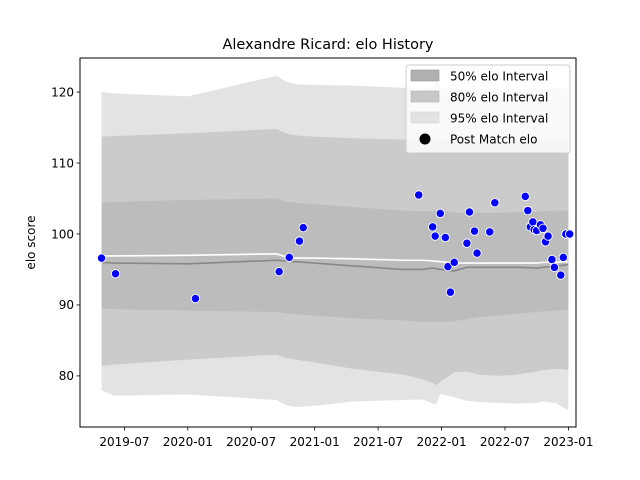 Image resolution: width=640 pixels, height=480 pixels. I want to click on legend-label-95: 95% elo Interval, so click(499, 119).